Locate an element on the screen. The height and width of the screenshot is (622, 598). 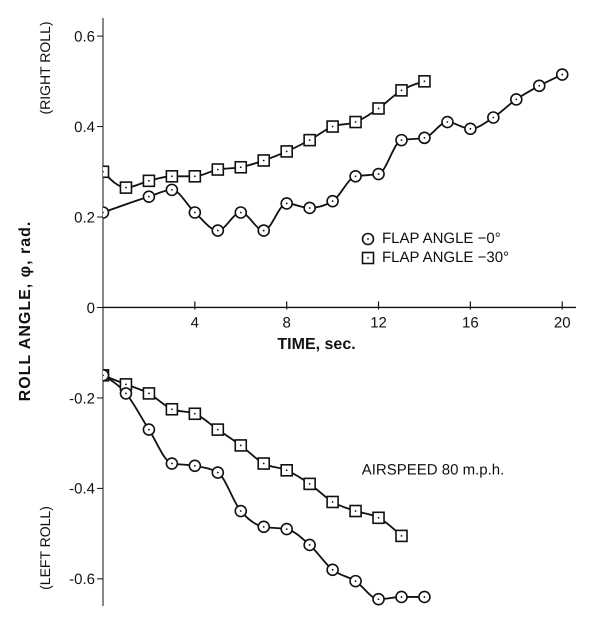
legend-label: FLAP ANGLE −30° is located at coordinates (446, 257).